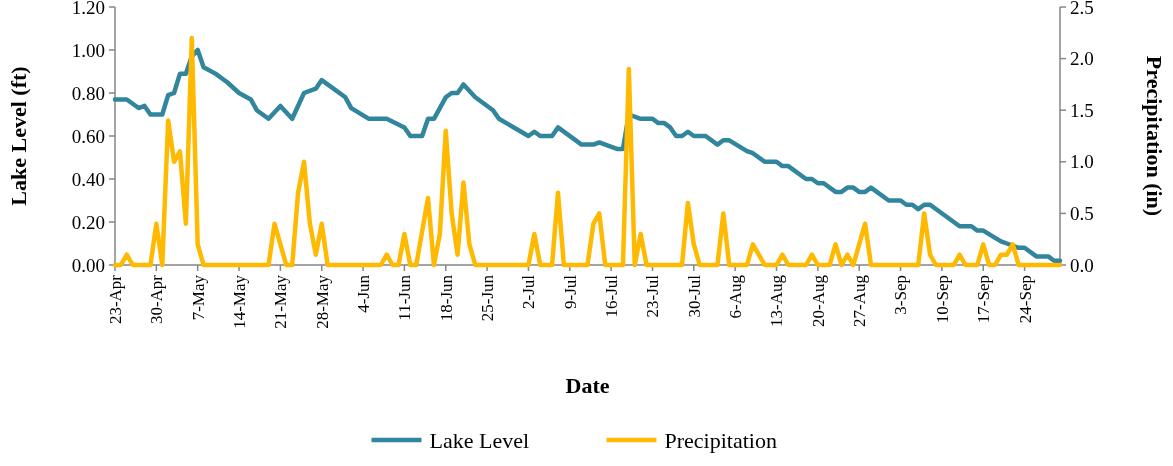 This screenshot has width=1173, height=466. Describe the element at coordinates (1082, 162) in the screenshot. I see `y2-tick-label: 1.0` at that location.